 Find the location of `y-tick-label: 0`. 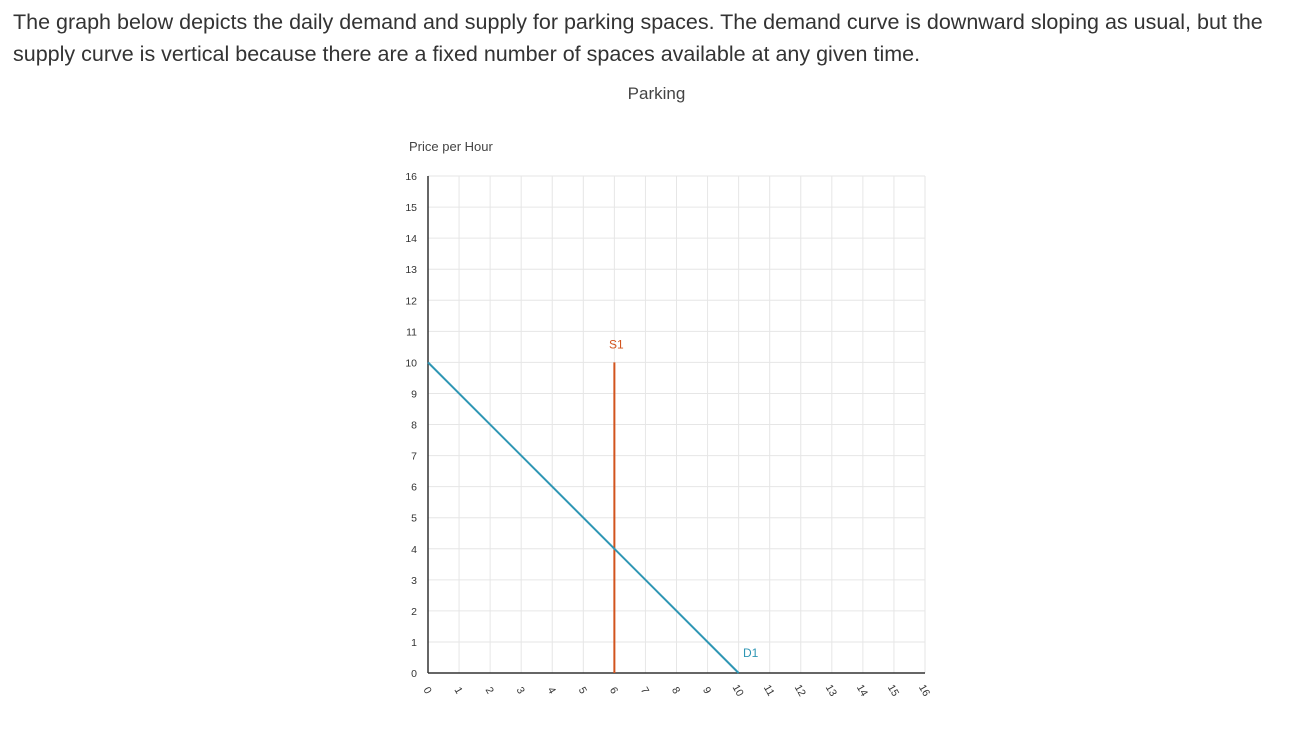

y-tick-label: 0 is located at coordinates (414, 674).